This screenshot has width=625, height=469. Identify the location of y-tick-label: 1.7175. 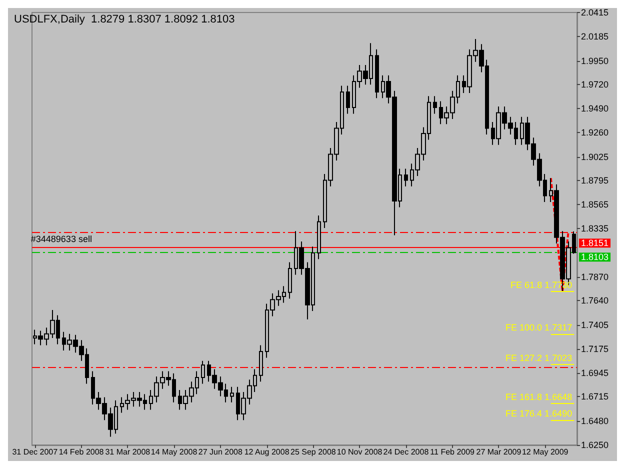
(595, 349).